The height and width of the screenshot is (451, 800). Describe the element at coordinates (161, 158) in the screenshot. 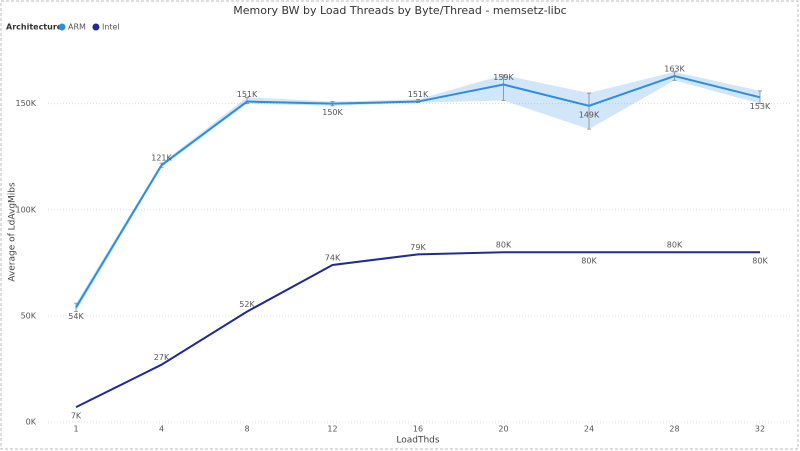

I see `data-label: 121K` at that location.